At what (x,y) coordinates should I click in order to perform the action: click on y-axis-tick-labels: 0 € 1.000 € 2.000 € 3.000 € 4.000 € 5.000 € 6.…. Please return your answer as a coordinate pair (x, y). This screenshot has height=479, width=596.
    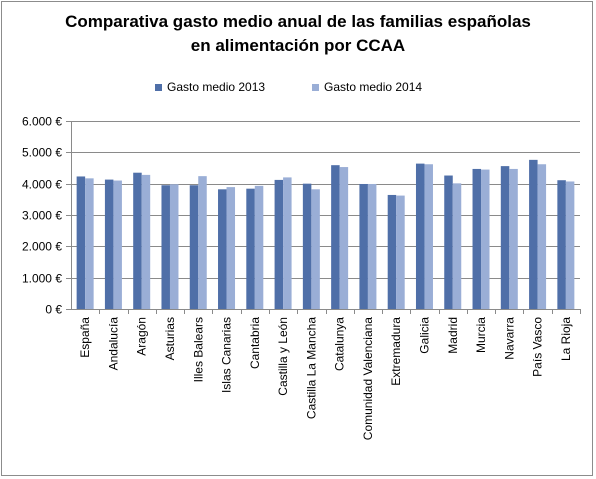
    Looking at the image, I should click on (42, 216).